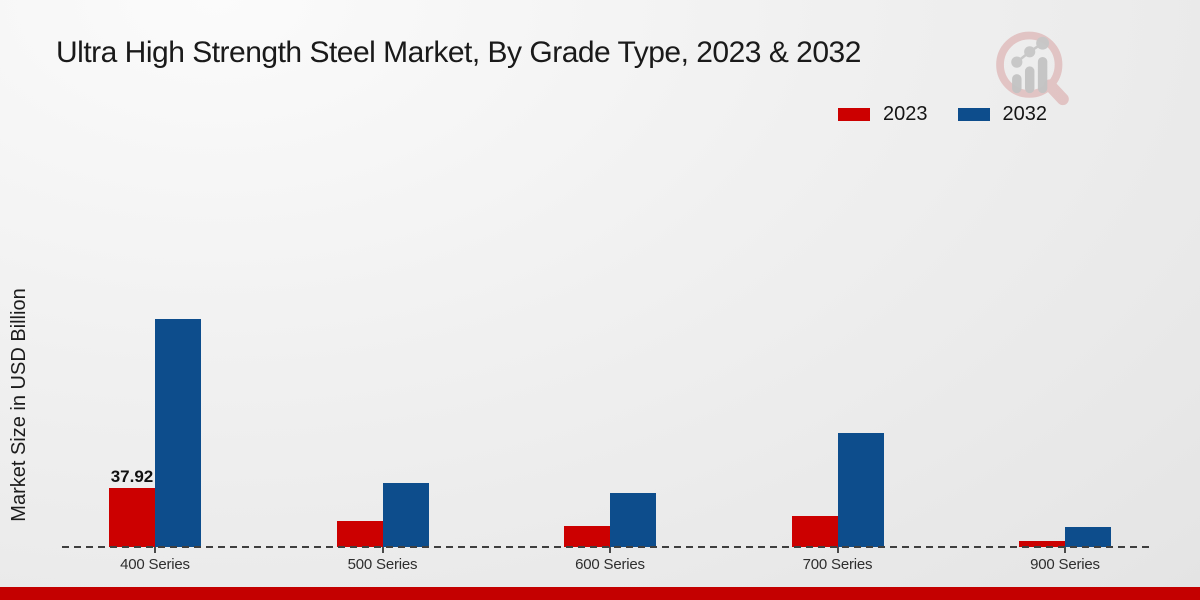 The width and height of the screenshot is (1200, 600). I want to click on legend-label: 2032, so click(1025, 114).